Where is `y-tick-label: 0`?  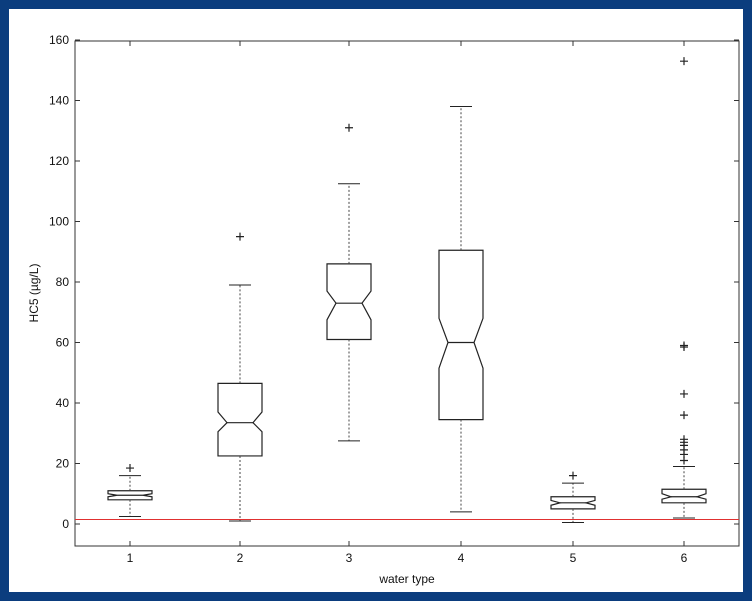 y-tick-label: 0 is located at coordinates (65, 524).